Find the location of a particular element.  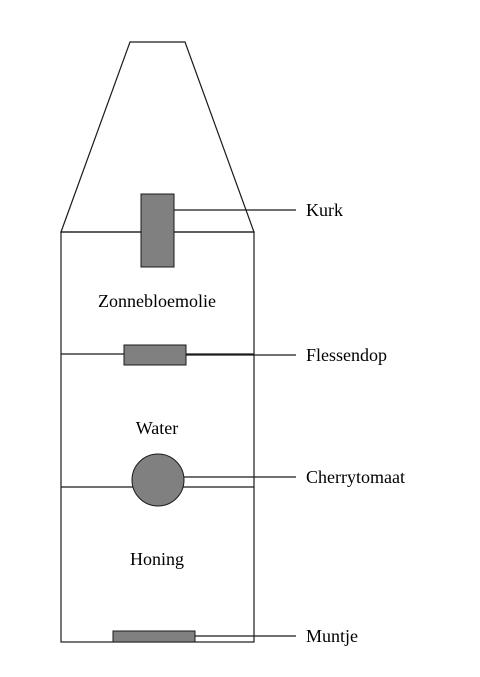

layer-label-oil: Zonnebloemolie is located at coordinates (157, 301).